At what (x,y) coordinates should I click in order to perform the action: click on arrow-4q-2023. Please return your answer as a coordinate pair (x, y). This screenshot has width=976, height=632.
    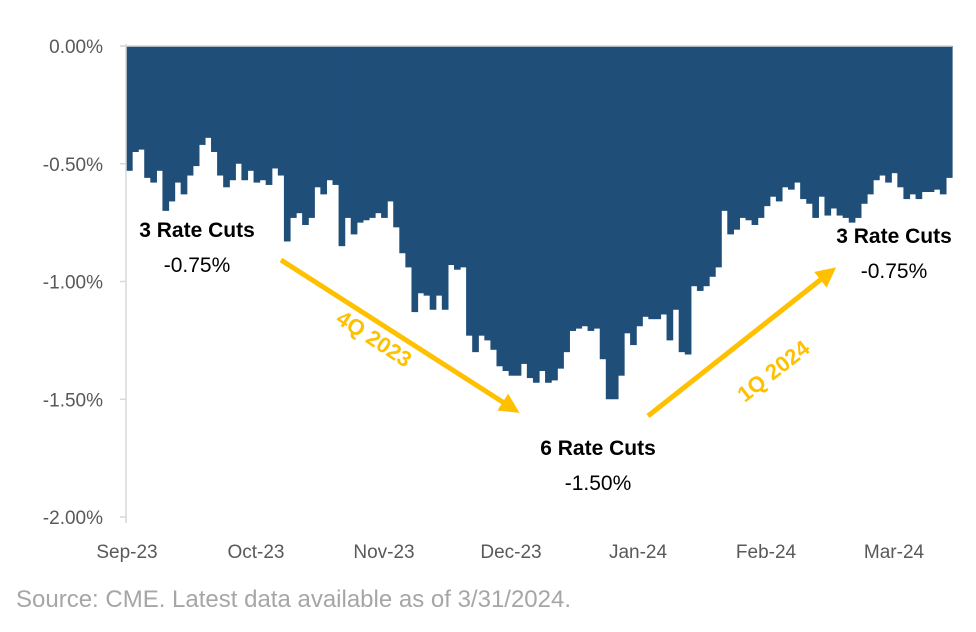
    Looking at the image, I should click on (399, 335).